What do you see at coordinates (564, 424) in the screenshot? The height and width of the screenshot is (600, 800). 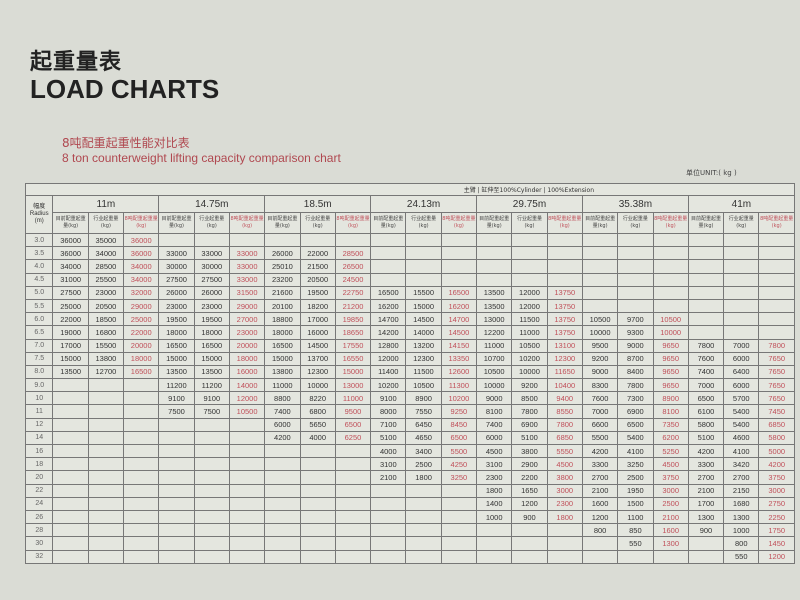 I see `capacity-8t-cell: 7800` at bounding box center [564, 424].